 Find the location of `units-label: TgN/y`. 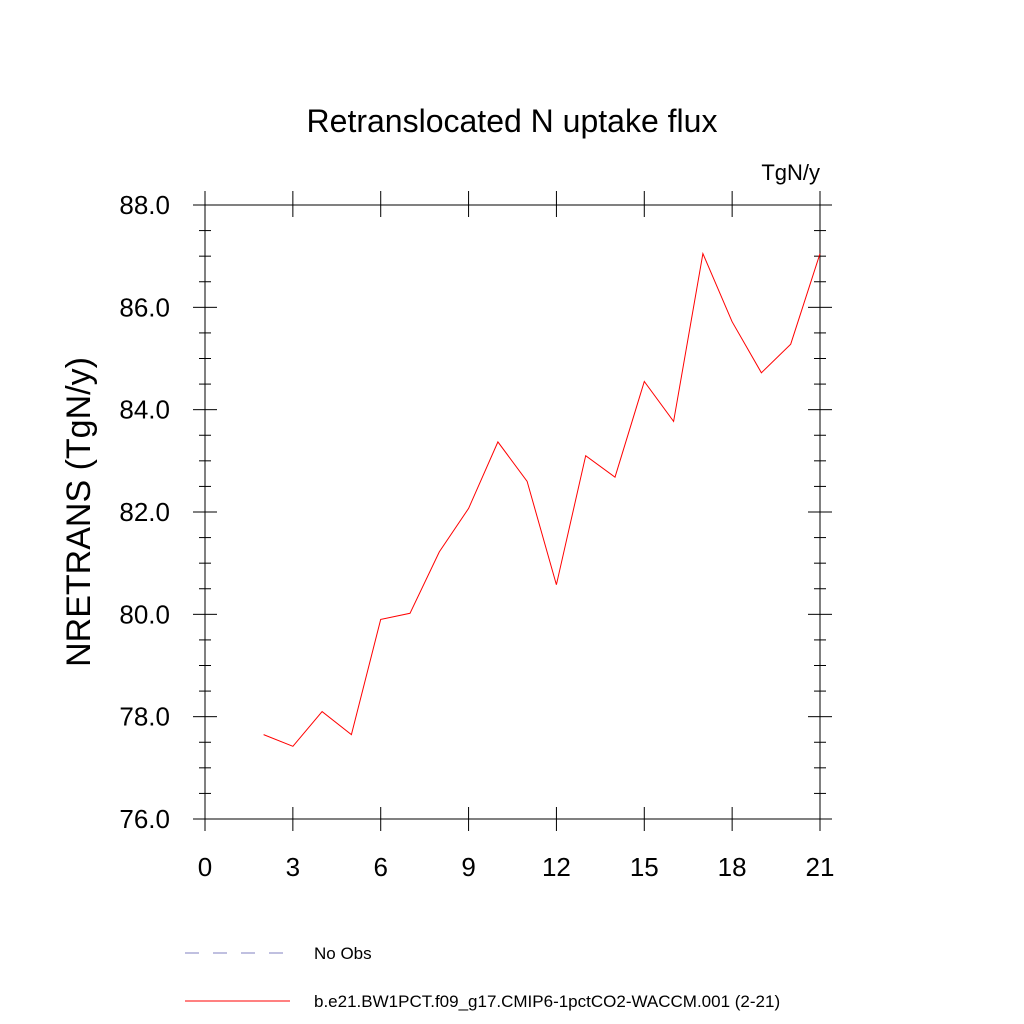

units-label: TgN/y is located at coordinates (790, 172).